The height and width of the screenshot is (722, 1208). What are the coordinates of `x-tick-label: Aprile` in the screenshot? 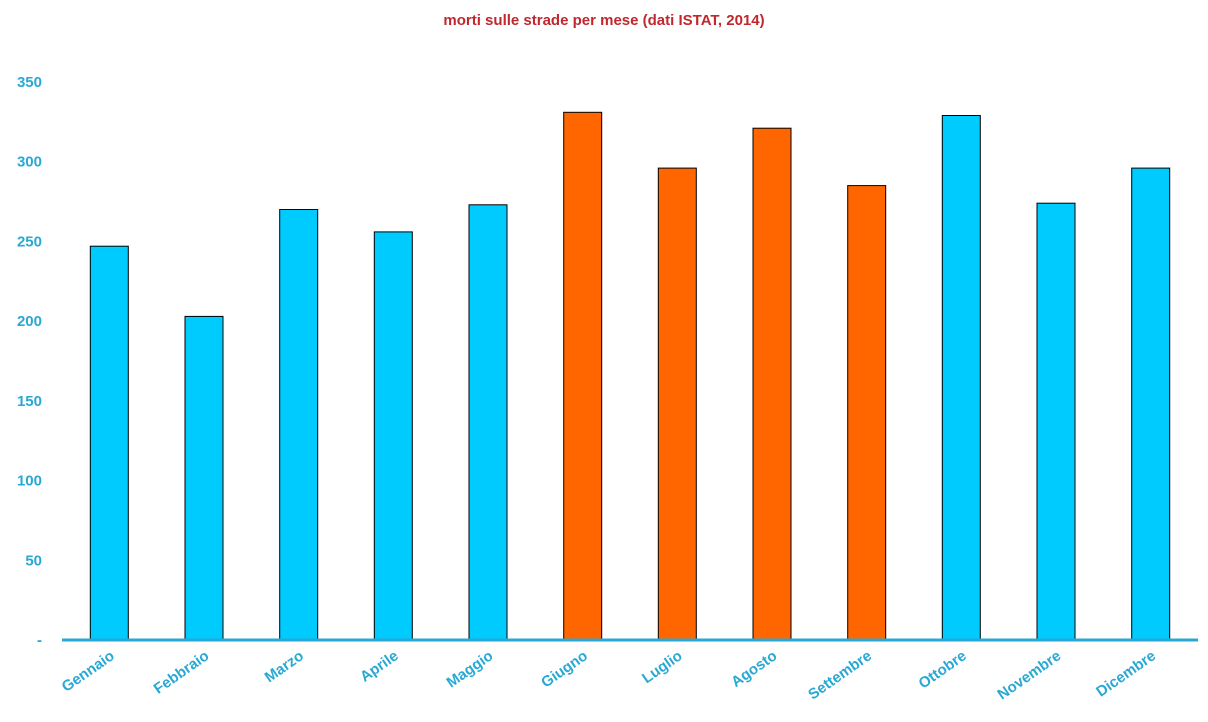 It's located at (379, 666).